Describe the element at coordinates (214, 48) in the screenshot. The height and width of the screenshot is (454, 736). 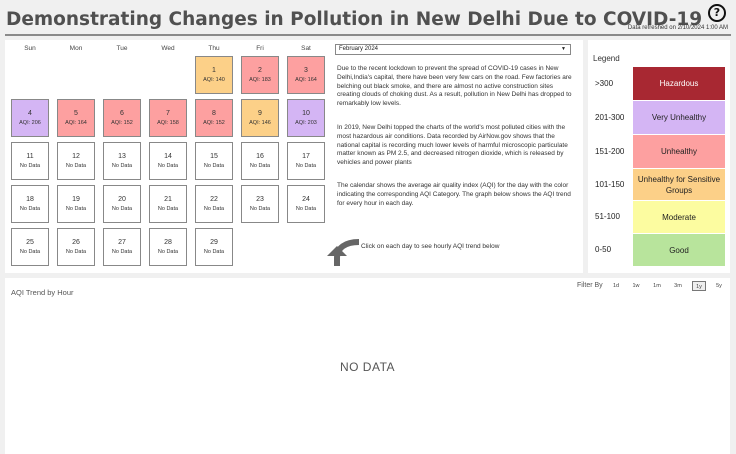
I see `weekday-label: Thu` at that location.